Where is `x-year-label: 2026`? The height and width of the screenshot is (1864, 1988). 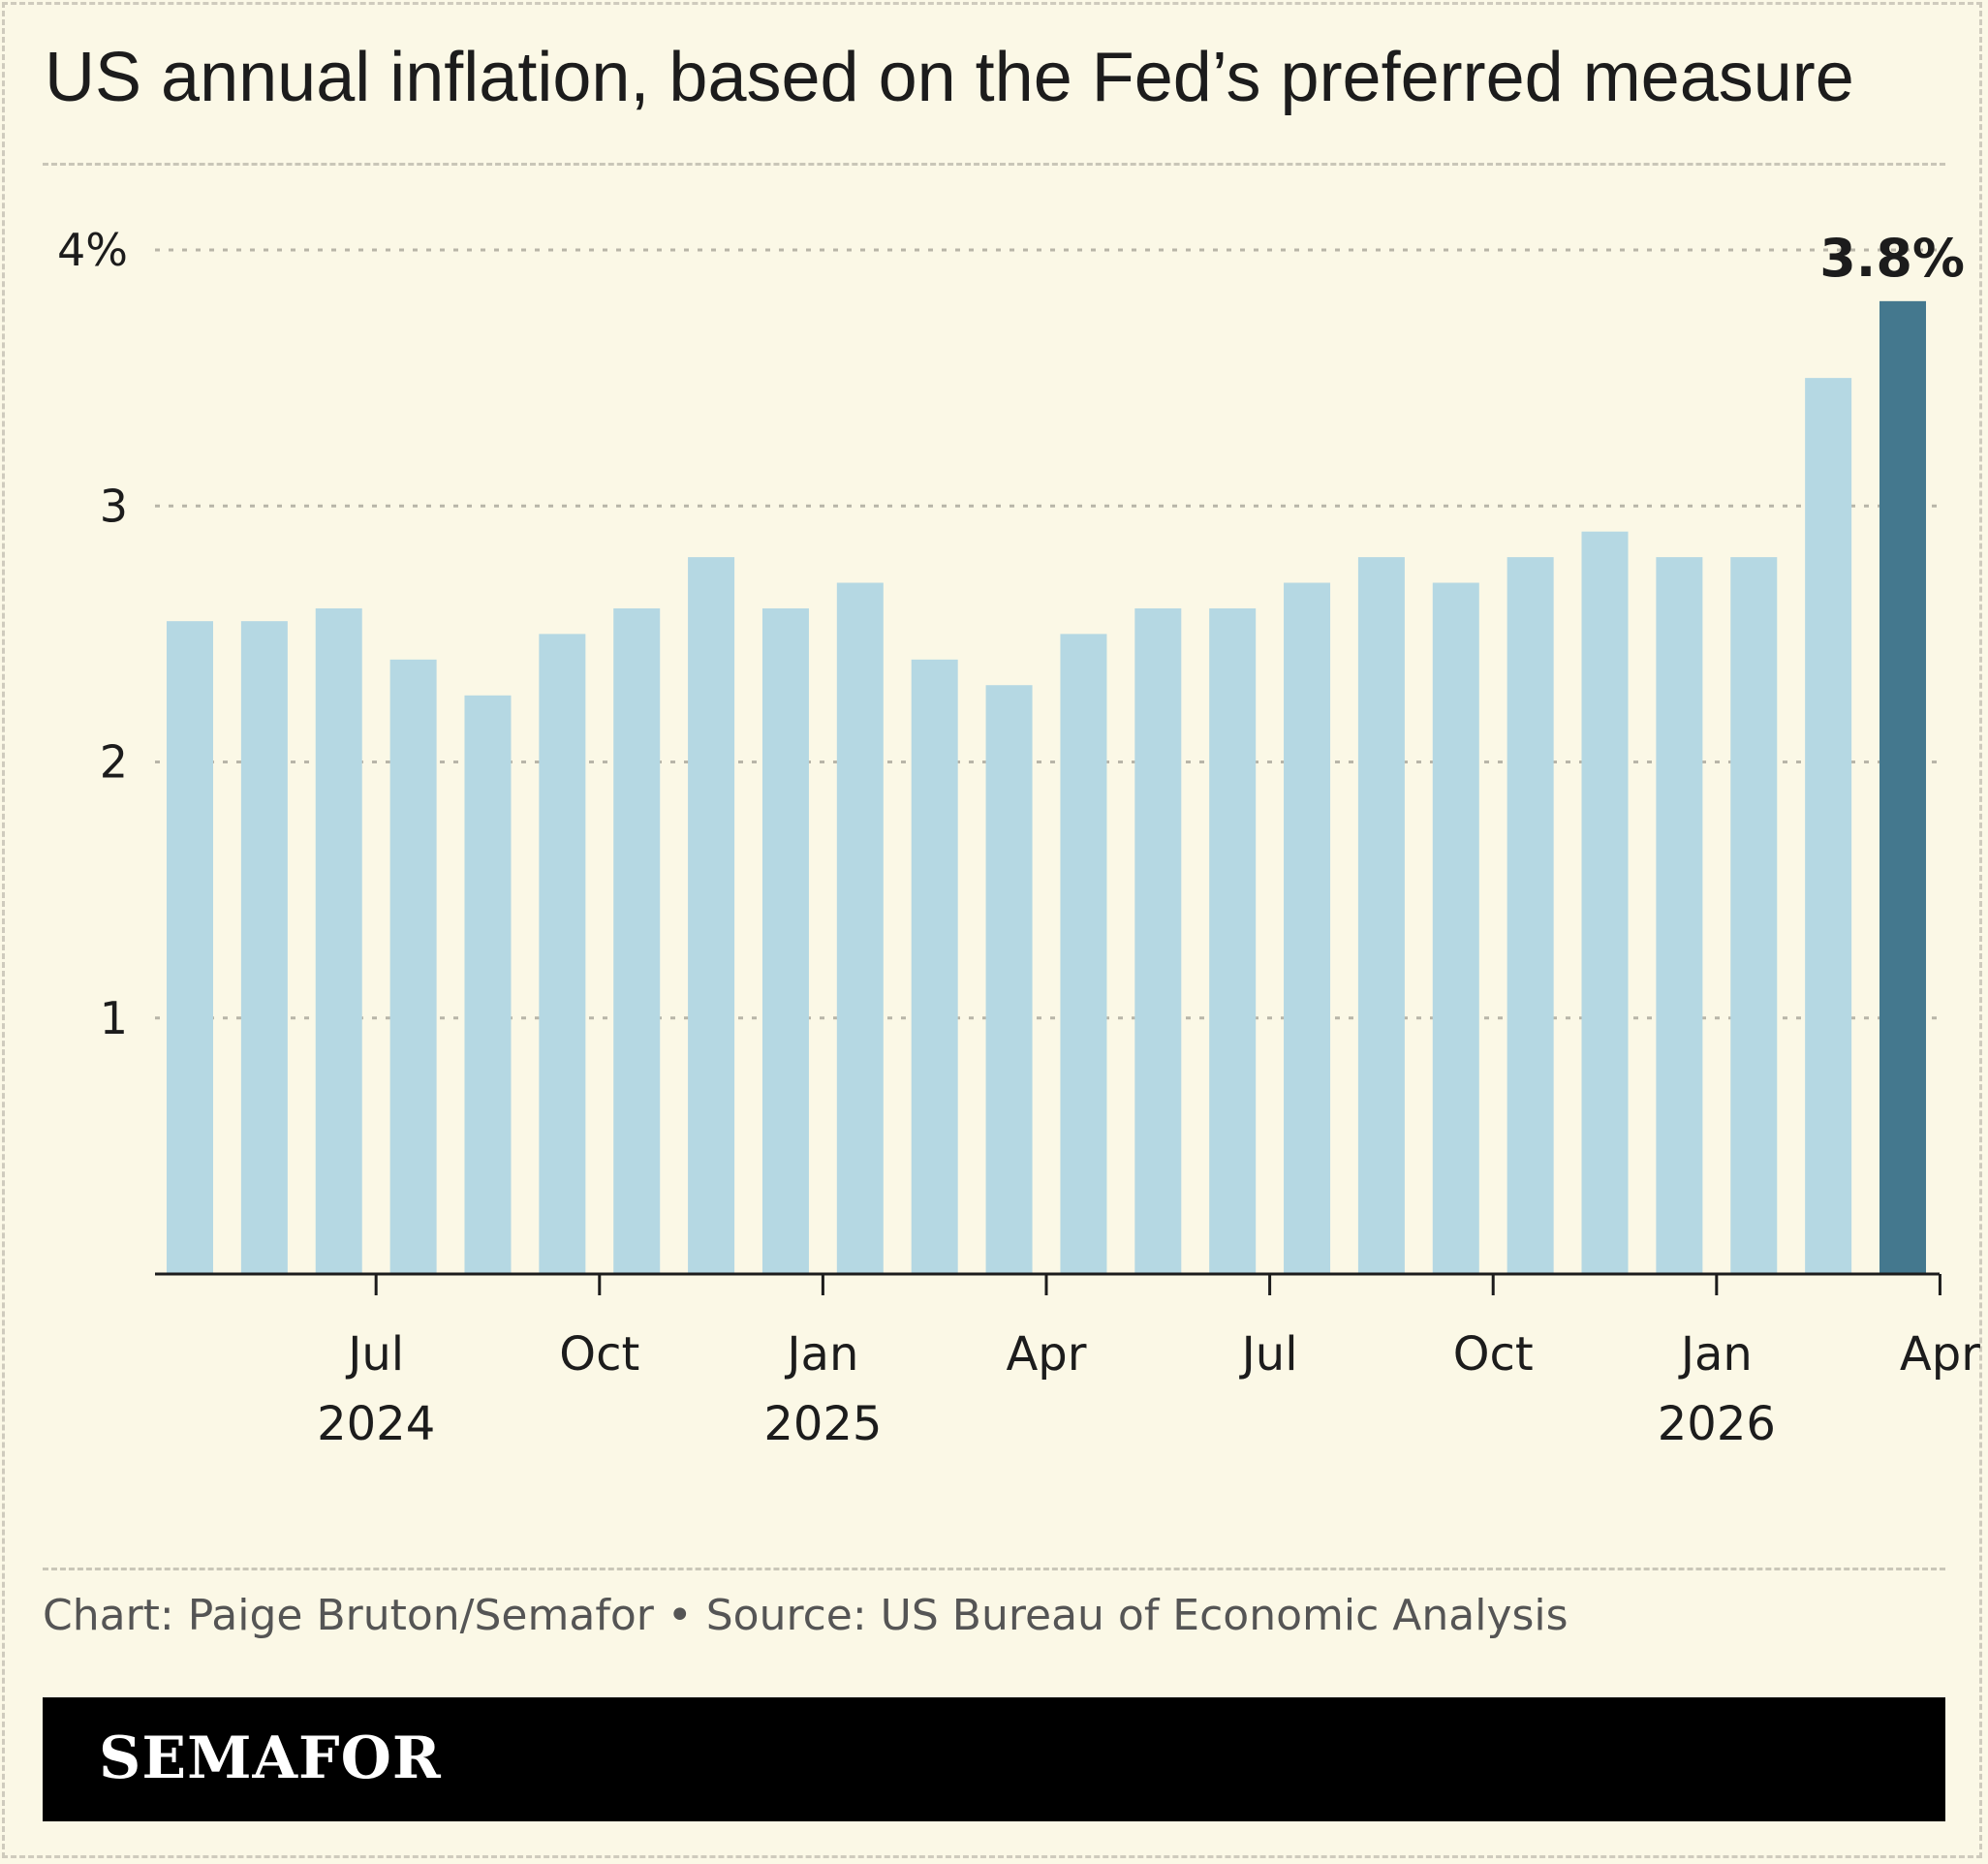
x-year-label: 2026 is located at coordinates (1717, 1424).